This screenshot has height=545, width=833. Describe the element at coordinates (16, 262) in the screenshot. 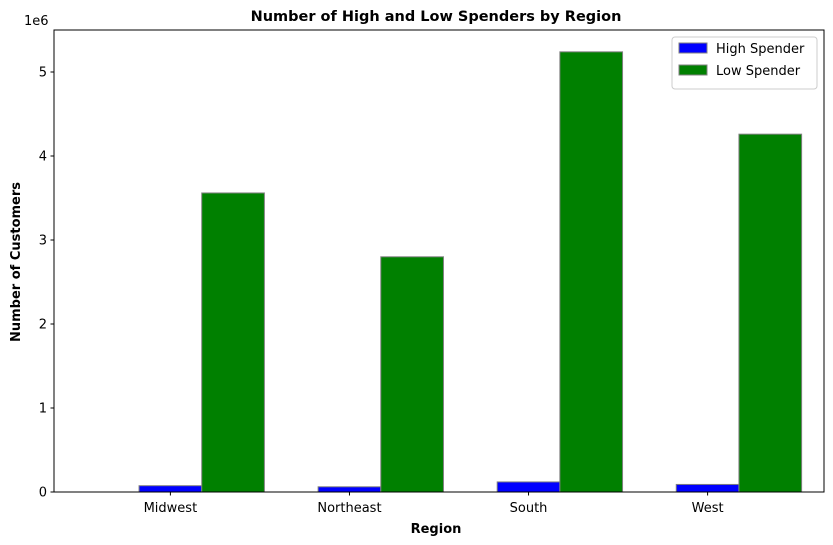

I see `y-axis-label: Number of Customers` at that location.